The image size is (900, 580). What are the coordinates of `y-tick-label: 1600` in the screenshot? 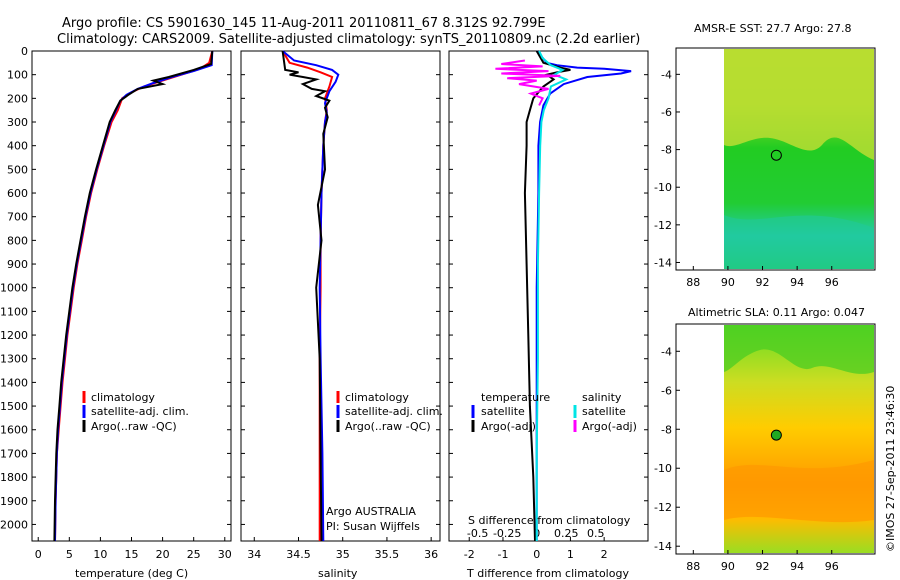 It's located at (14, 430).